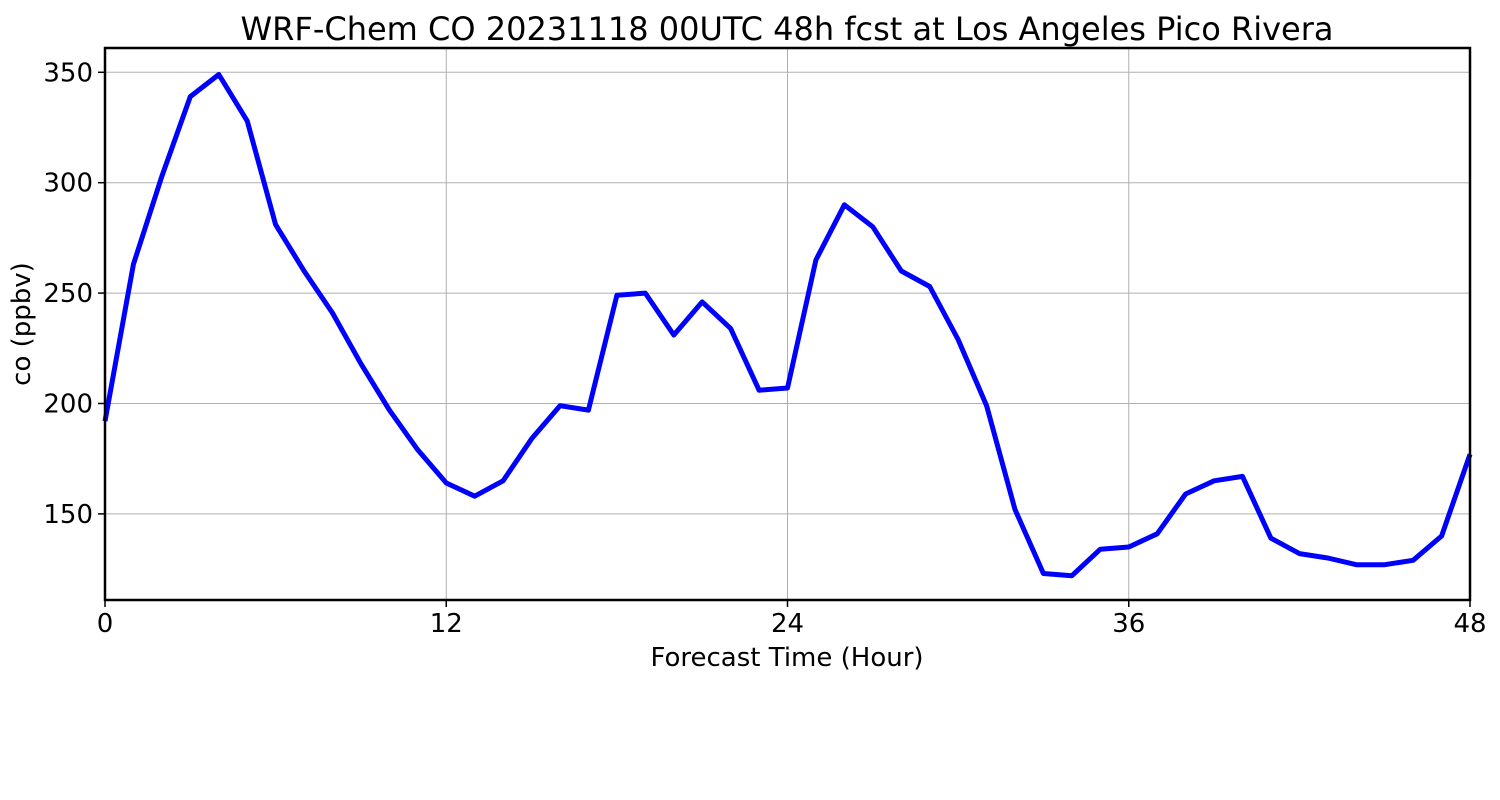 The width and height of the screenshot is (1500, 800). Describe the element at coordinates (786, 658) in the screenshot. I see `x-axis-label: Forecast Time (Hour)` at that location.